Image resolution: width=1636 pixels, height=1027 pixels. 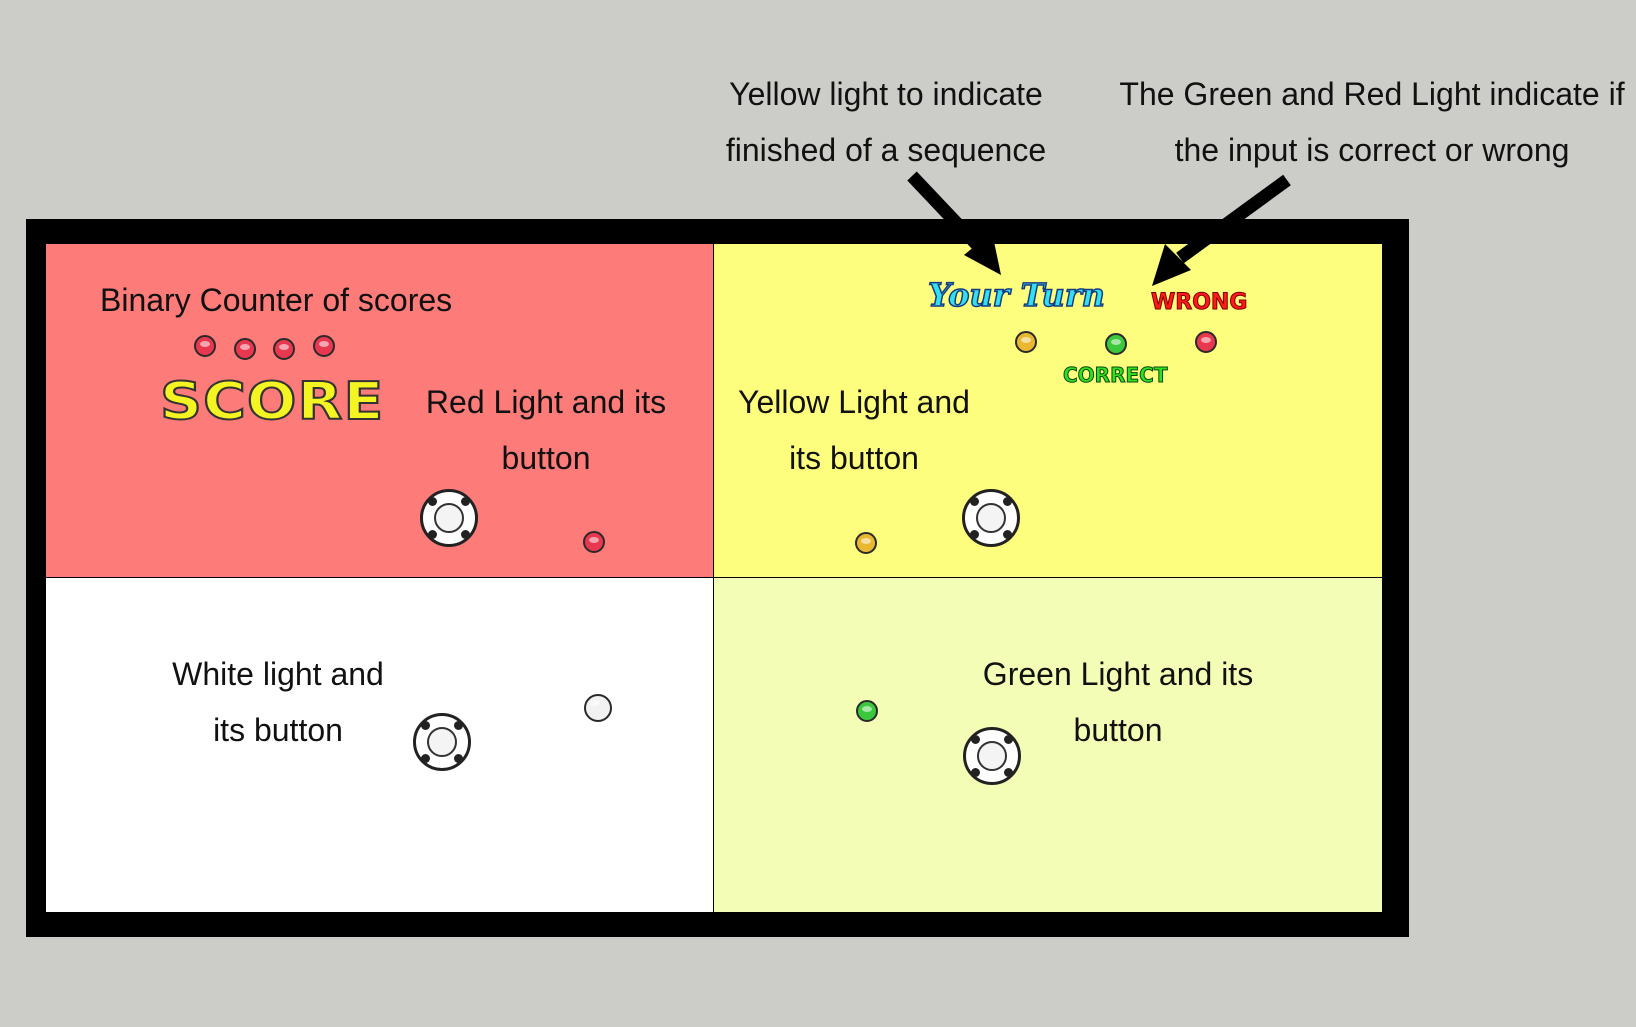 I want to click on green-push-button, so click(x=992, y=756).